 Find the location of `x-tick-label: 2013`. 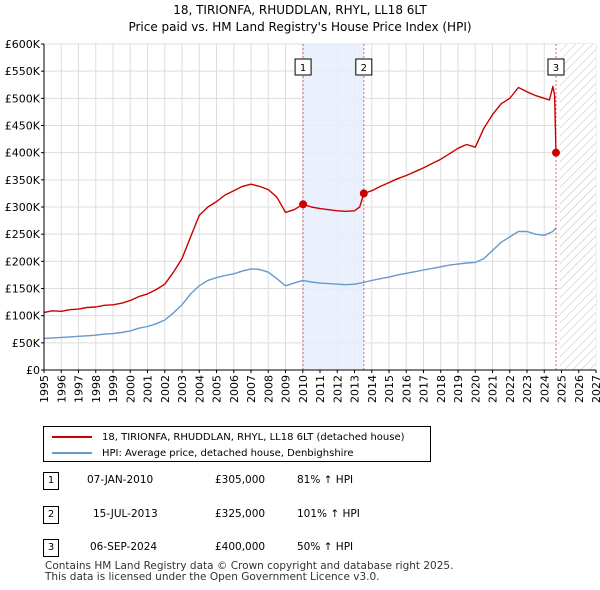

x-tick-label: 2013 is located at coordinates (355, 389).